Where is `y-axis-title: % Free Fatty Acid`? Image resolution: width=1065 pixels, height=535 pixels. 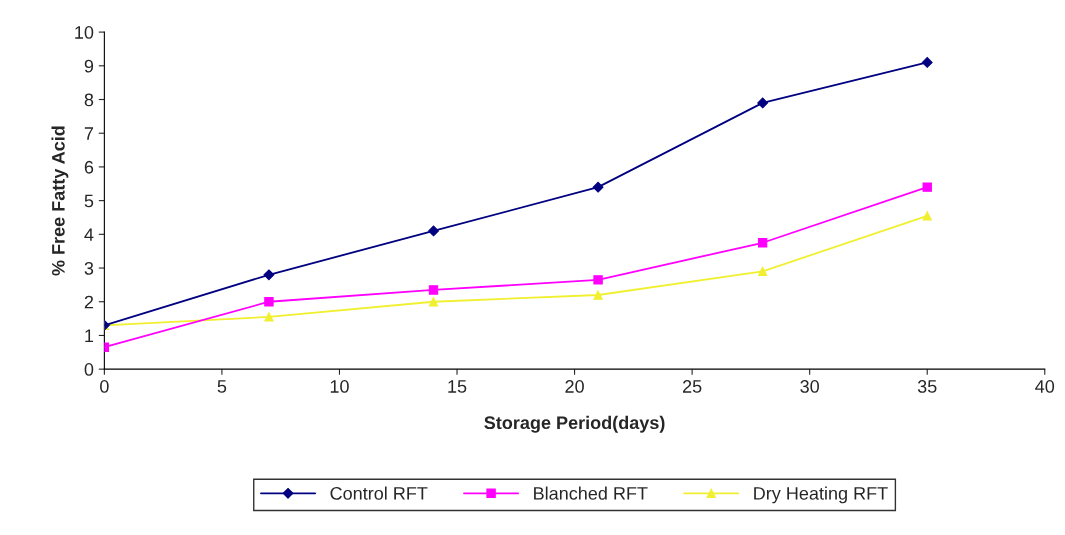 y-axis-title: % Free Fatty Acid is located at coordinates (60, 201).